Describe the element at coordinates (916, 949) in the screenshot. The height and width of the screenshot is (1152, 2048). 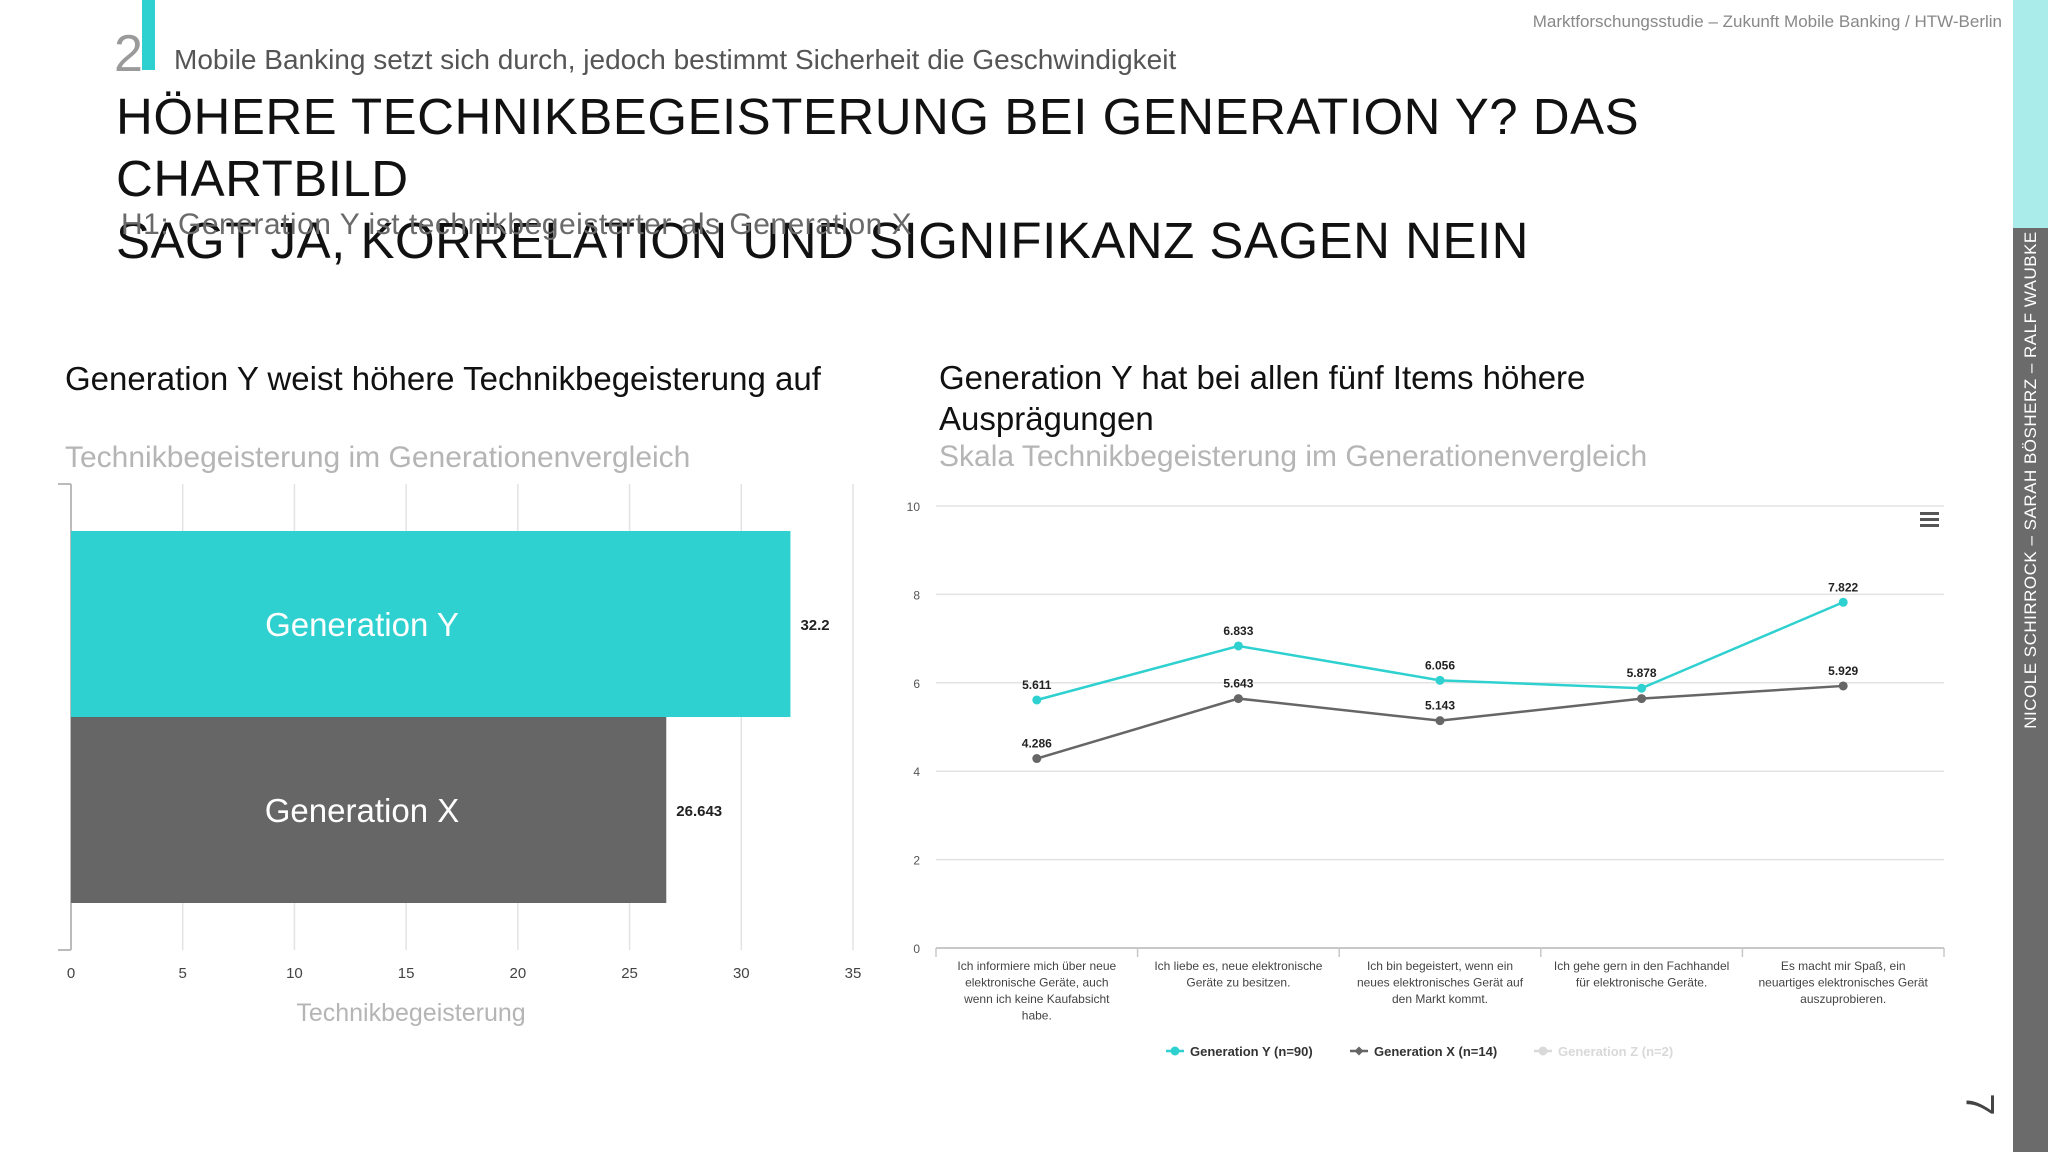
I see `y-tick-label: 0` at that location.